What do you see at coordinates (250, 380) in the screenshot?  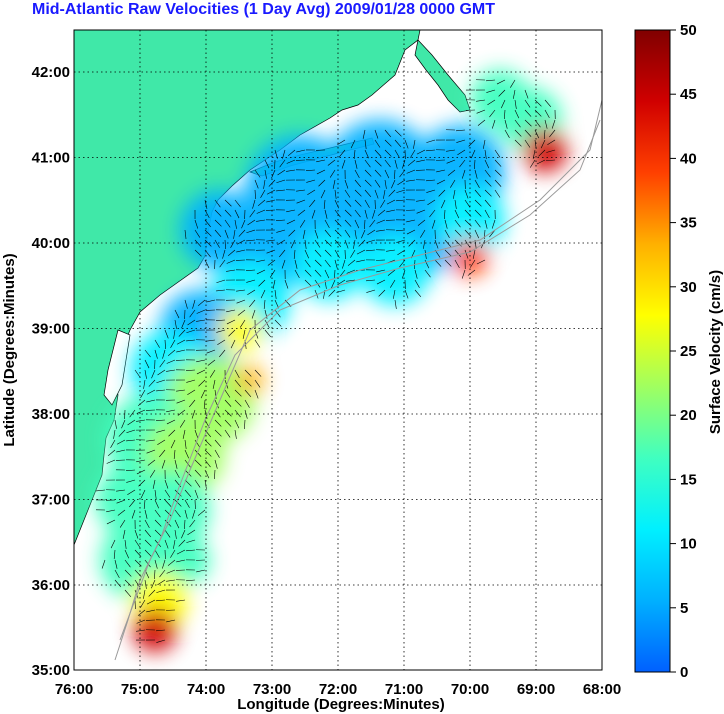 I see `velocity-blob` at bounding box center [250, 380].